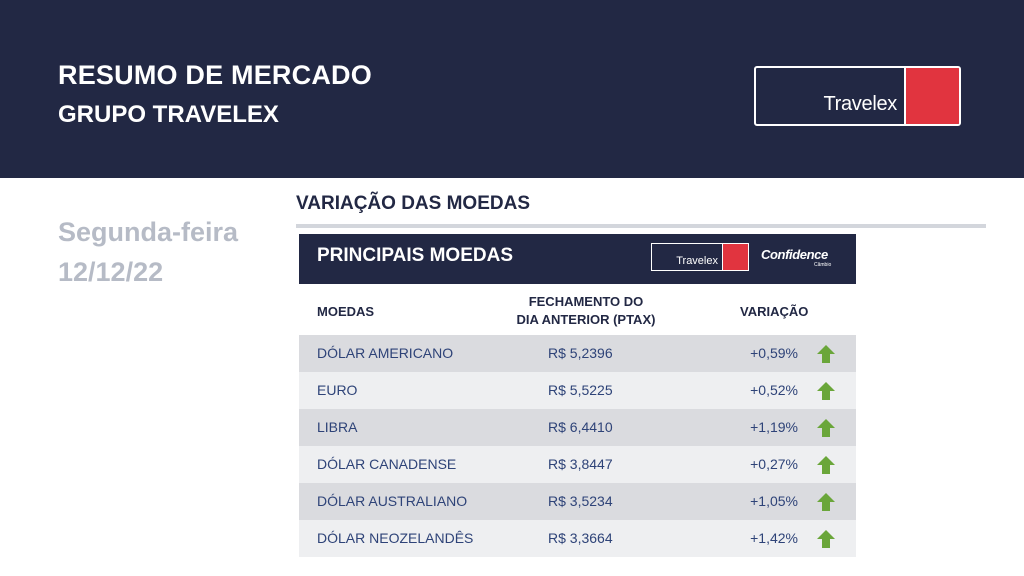 The width and height of the screenshot is (1024, 576). I want to click on currency-name: DÓLAR NEOZELANDÊS, so click(395, 538).